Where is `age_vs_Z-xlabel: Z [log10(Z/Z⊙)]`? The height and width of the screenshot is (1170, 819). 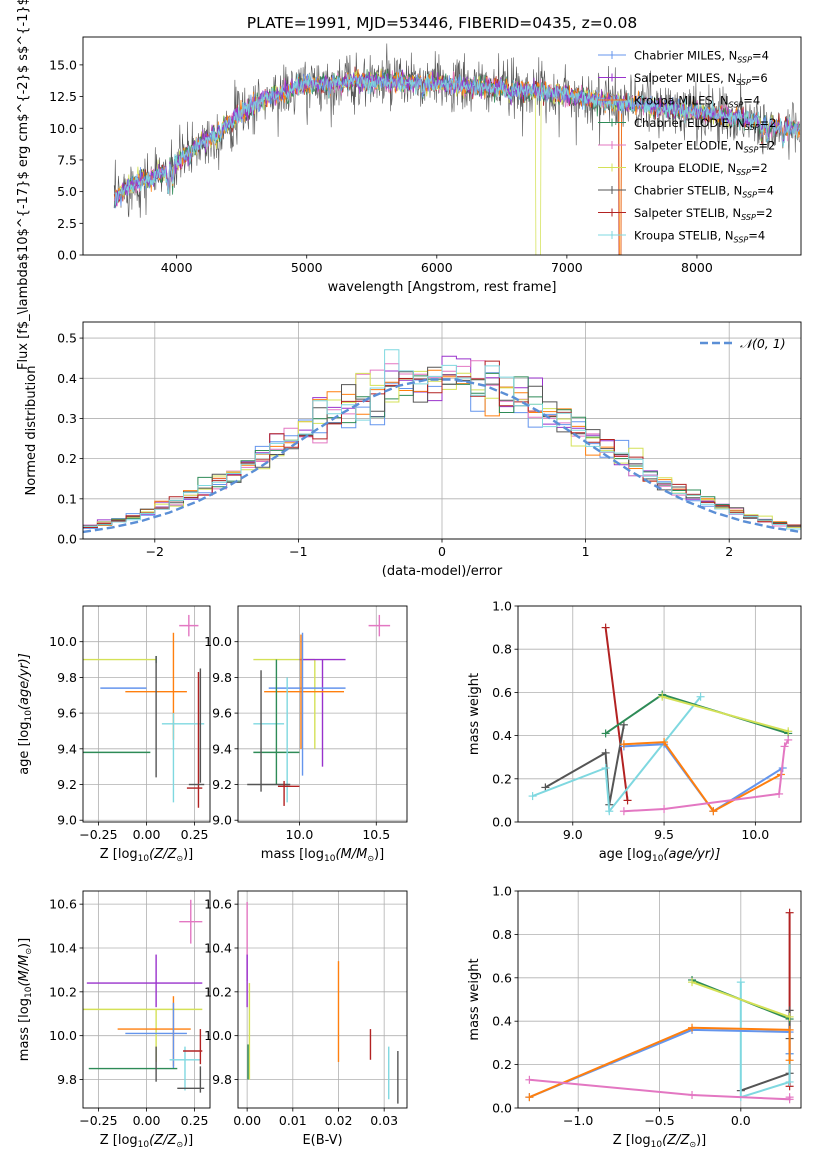
age_vs_Z-xlabel: Z [log10(Z/Z⊙)] is located at coordinates (147, 855).